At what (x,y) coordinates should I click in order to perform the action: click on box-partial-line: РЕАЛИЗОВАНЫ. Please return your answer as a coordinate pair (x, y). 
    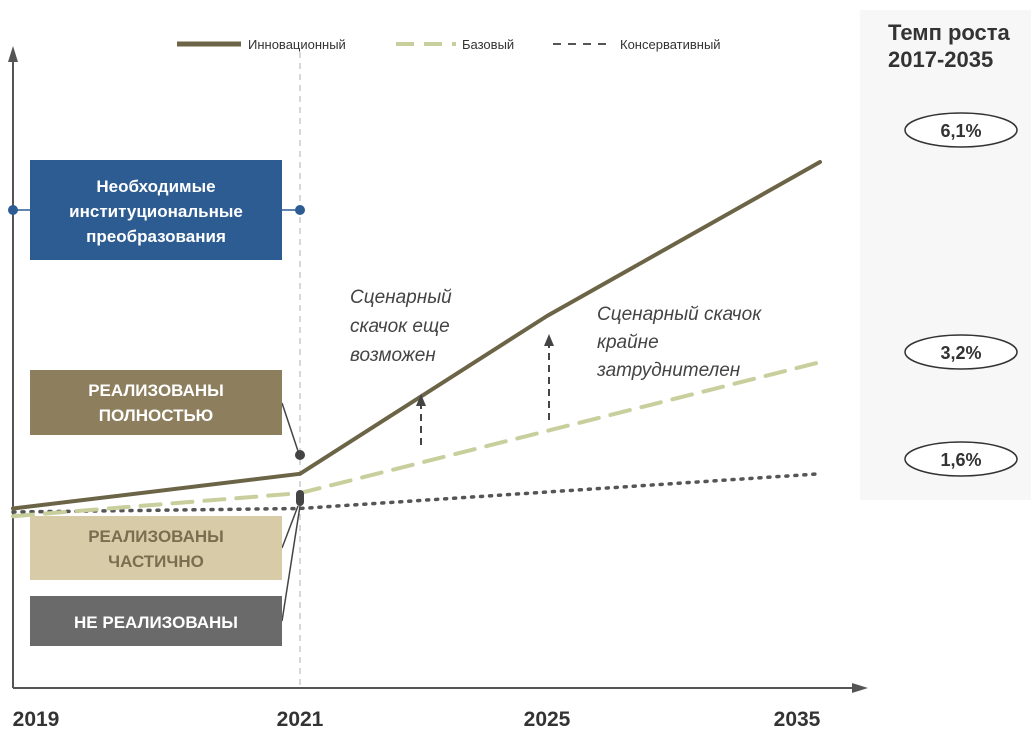
    Looking at the image, I should click on (156, 536).